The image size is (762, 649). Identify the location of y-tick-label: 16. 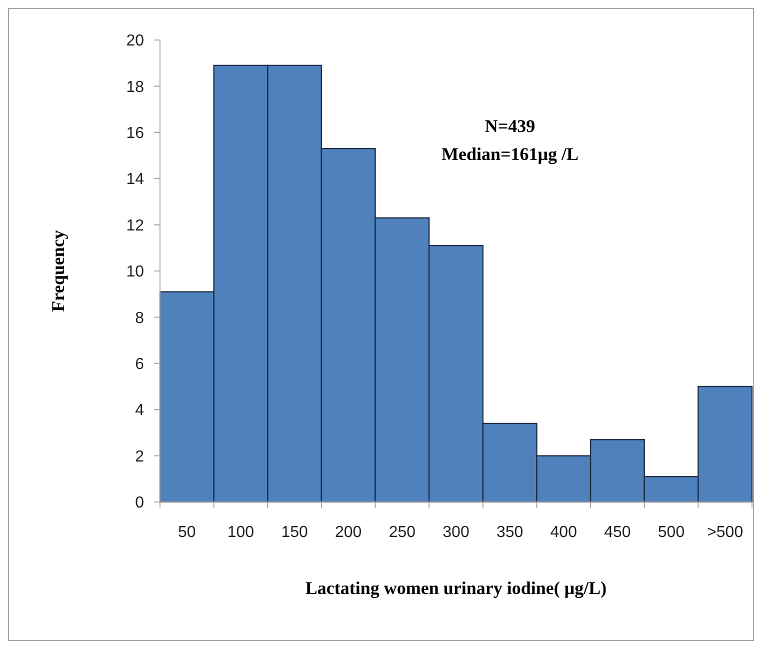
(135, 133).